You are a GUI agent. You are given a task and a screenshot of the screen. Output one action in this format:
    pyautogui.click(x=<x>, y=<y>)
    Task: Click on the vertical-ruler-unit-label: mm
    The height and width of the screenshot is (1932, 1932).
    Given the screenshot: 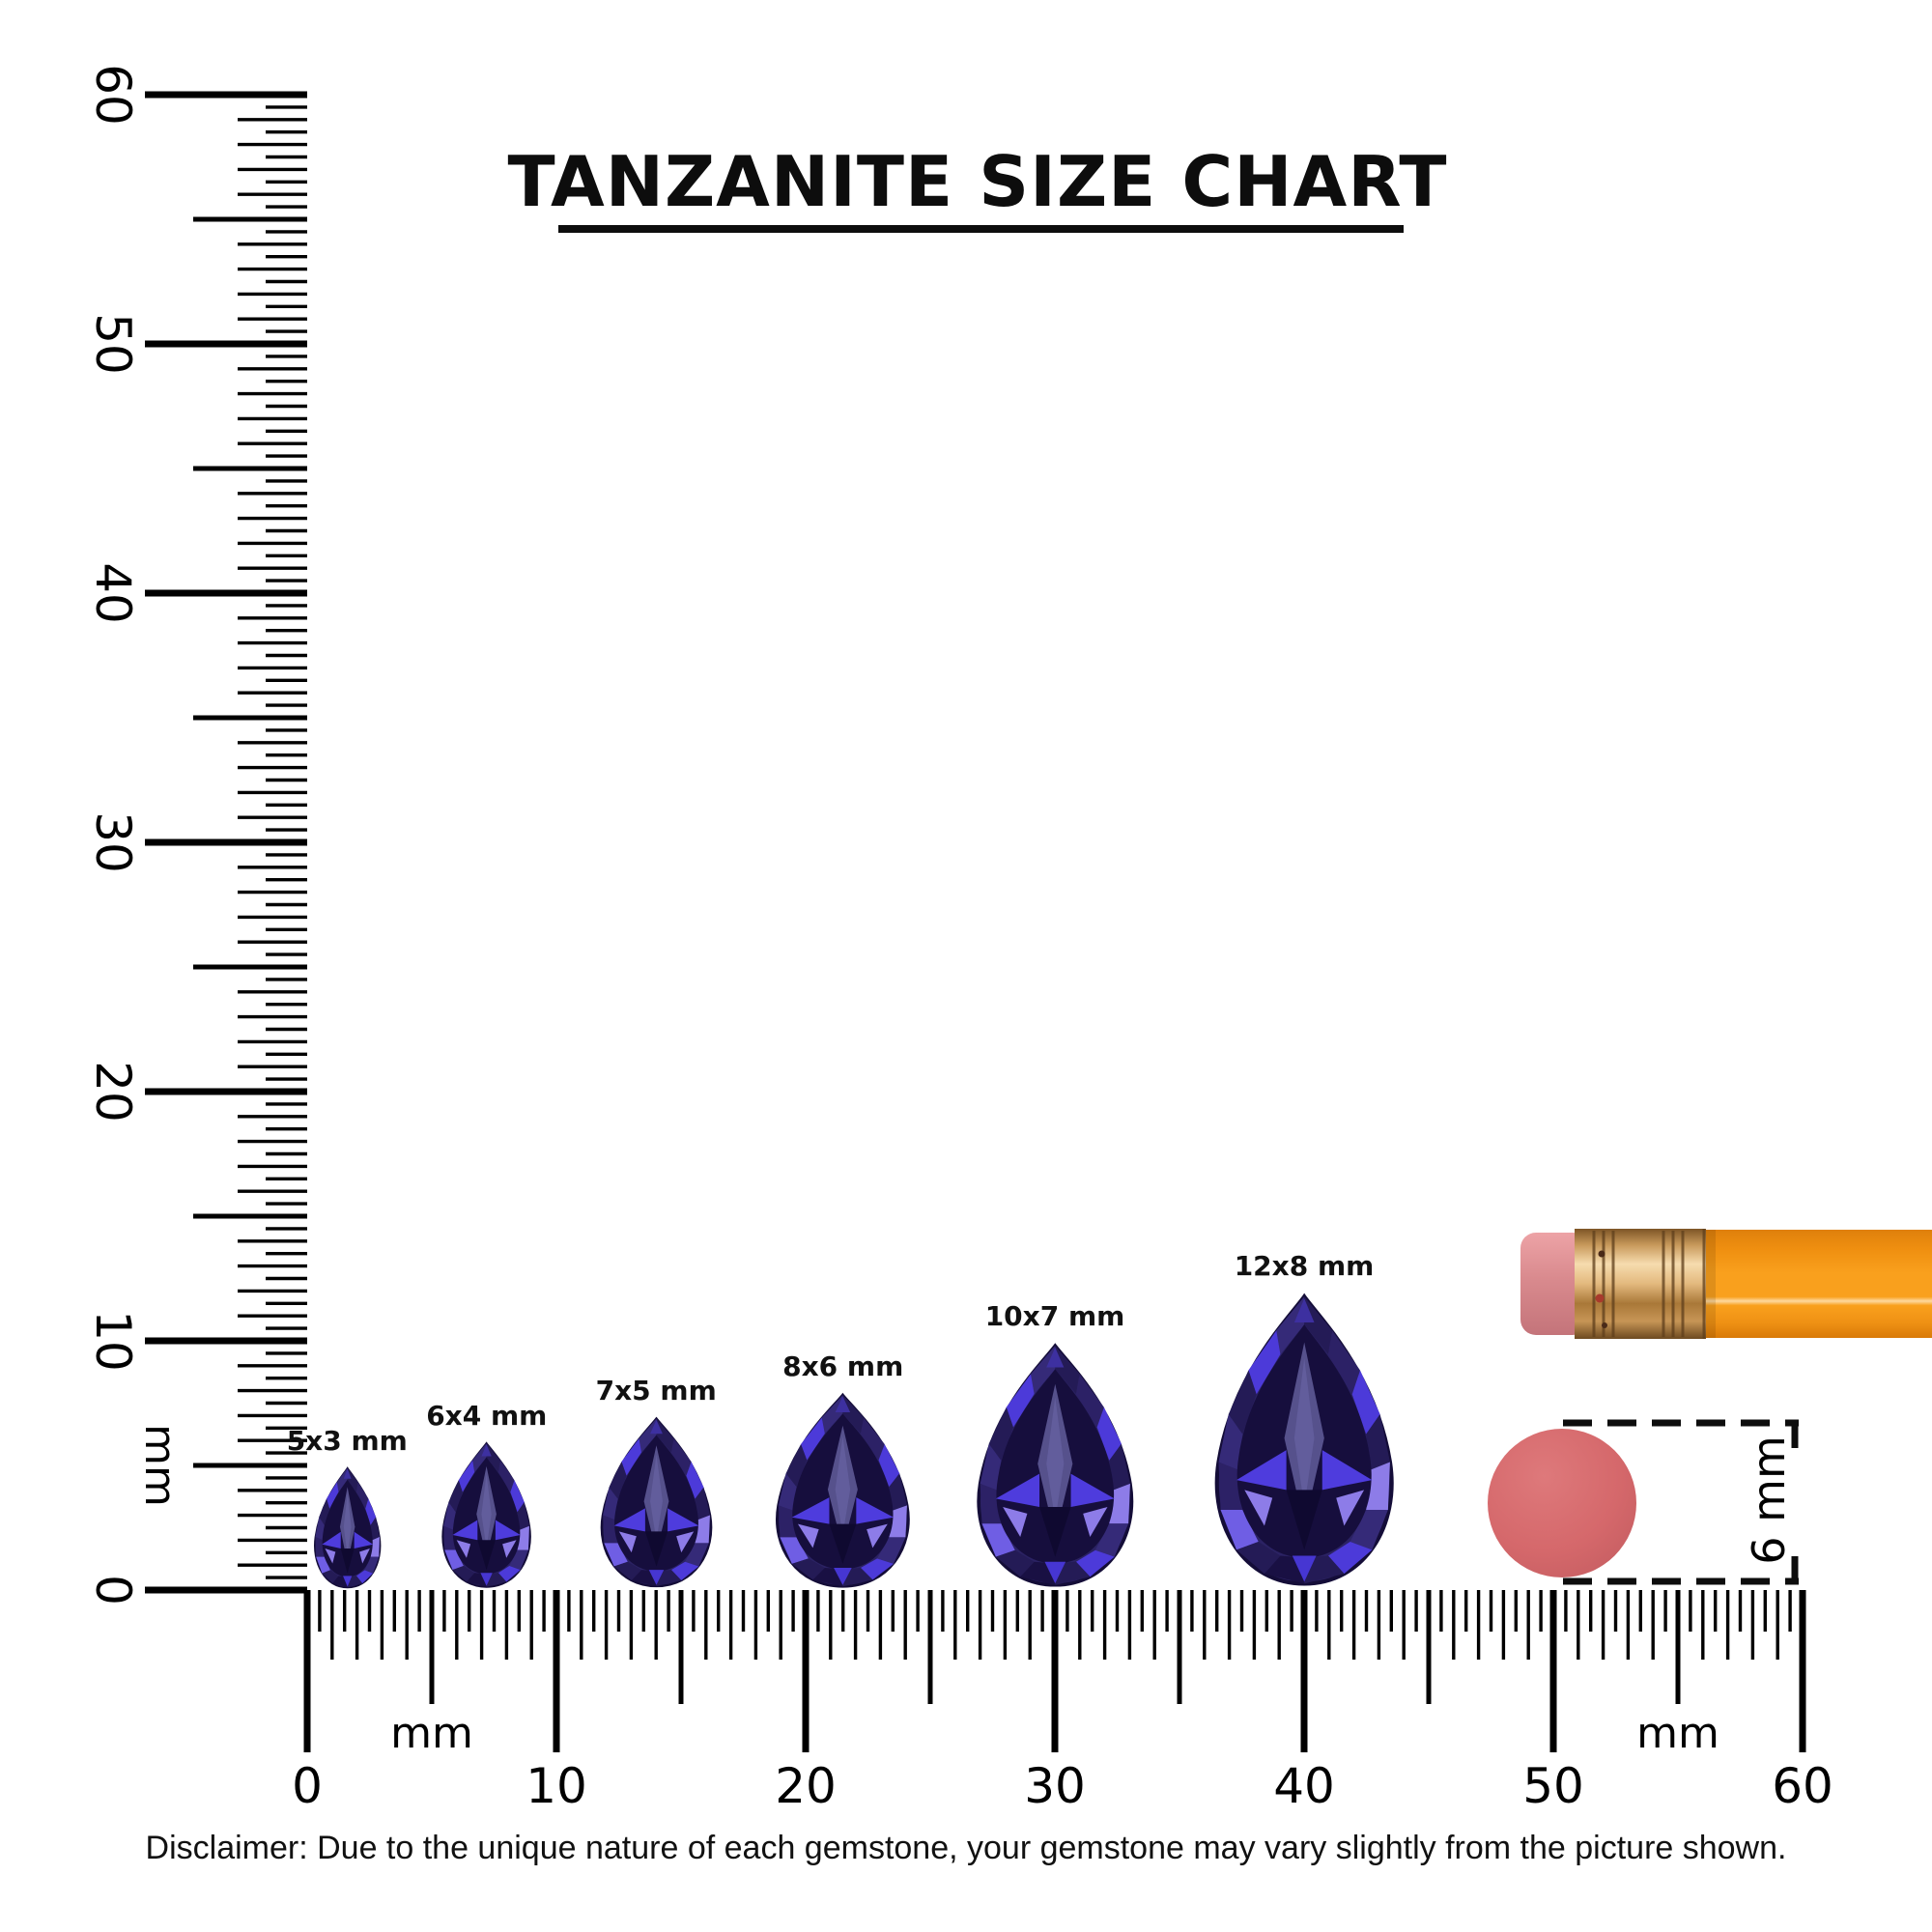 What is the action you would take?
    pyautogui.click(x=160, y=1465)
    